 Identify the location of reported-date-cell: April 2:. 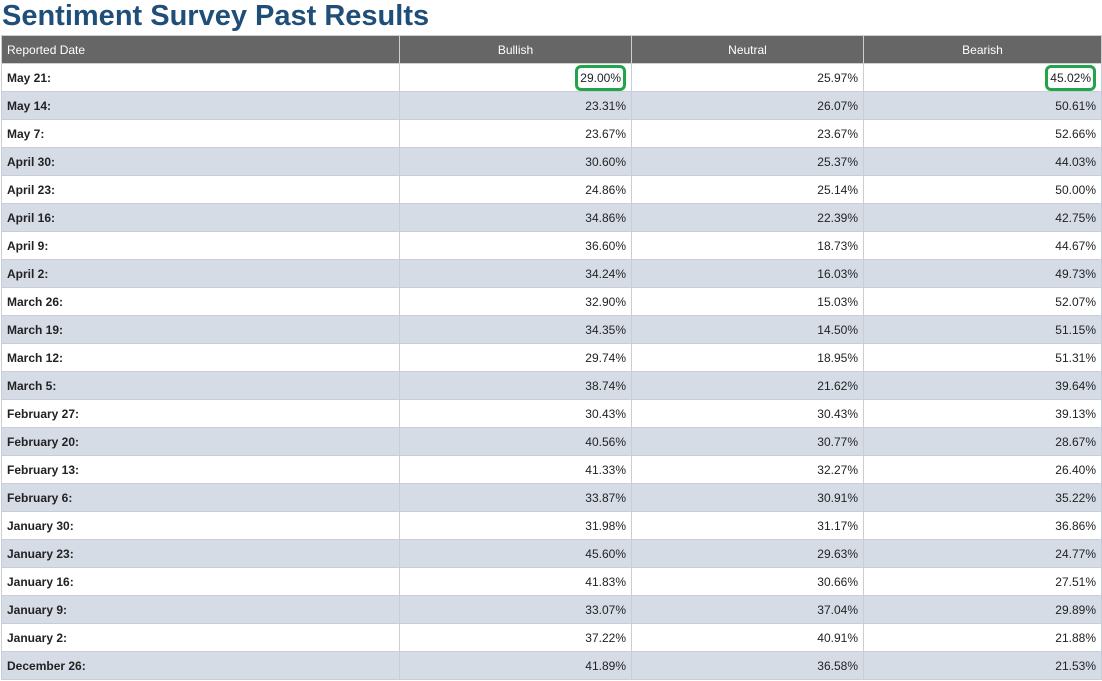
(200, 273).